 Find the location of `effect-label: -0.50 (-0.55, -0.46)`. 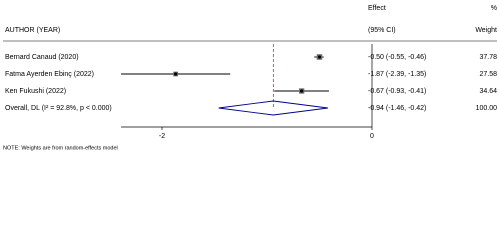

effect-label: -0.50 (-0.55, -0.46) is located at coordinates (397, 57).